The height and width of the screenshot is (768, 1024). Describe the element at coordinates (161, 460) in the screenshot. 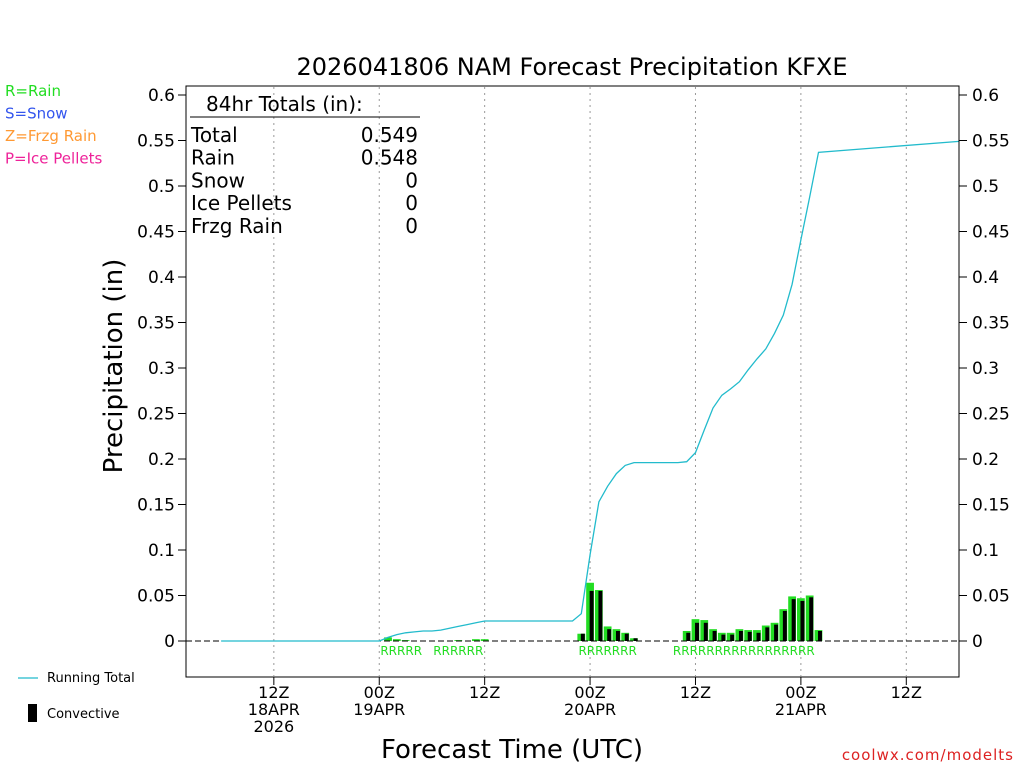

I see `ytick-label-left-8: 0.2` at that location.